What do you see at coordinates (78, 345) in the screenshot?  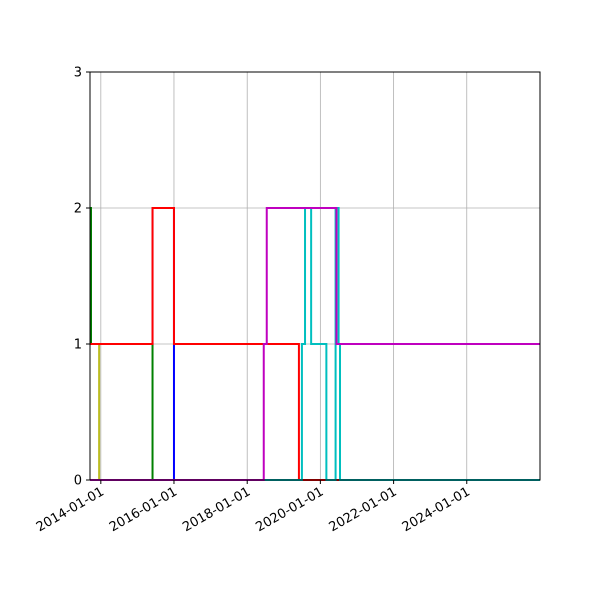 I see `y-tick-label: 1` at bounding box center [78, 345].